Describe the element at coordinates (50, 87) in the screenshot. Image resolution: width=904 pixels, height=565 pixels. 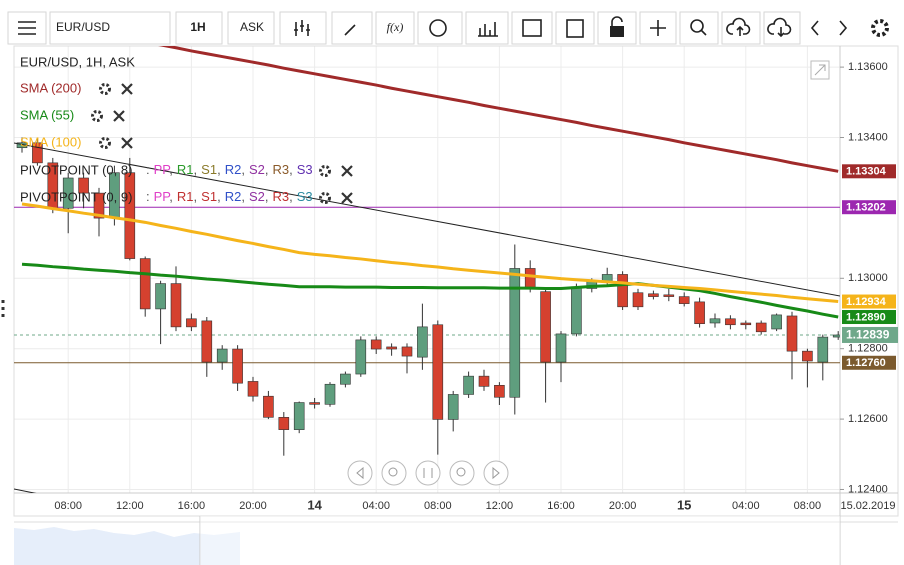
I see `legend-entry: SMA (200)` at that location.